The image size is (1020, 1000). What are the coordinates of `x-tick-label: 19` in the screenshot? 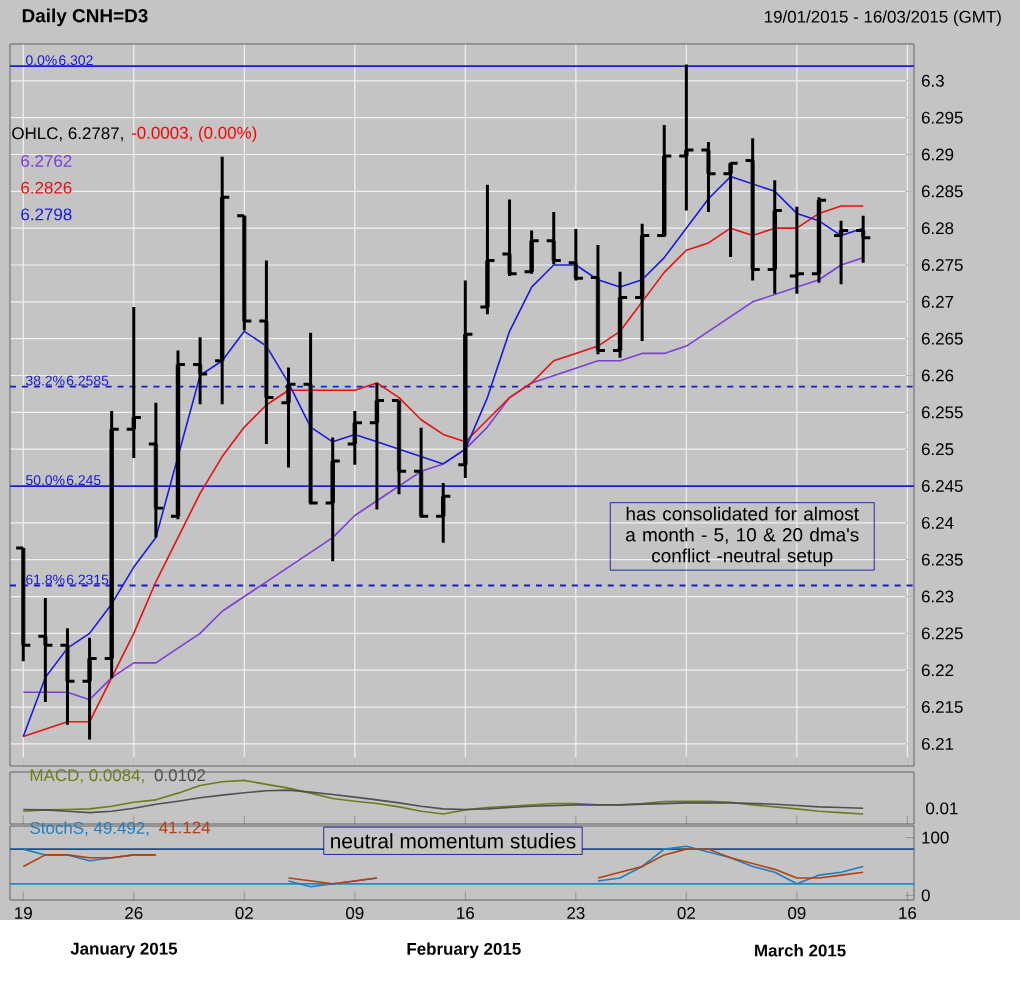 It's located at (23, 913).